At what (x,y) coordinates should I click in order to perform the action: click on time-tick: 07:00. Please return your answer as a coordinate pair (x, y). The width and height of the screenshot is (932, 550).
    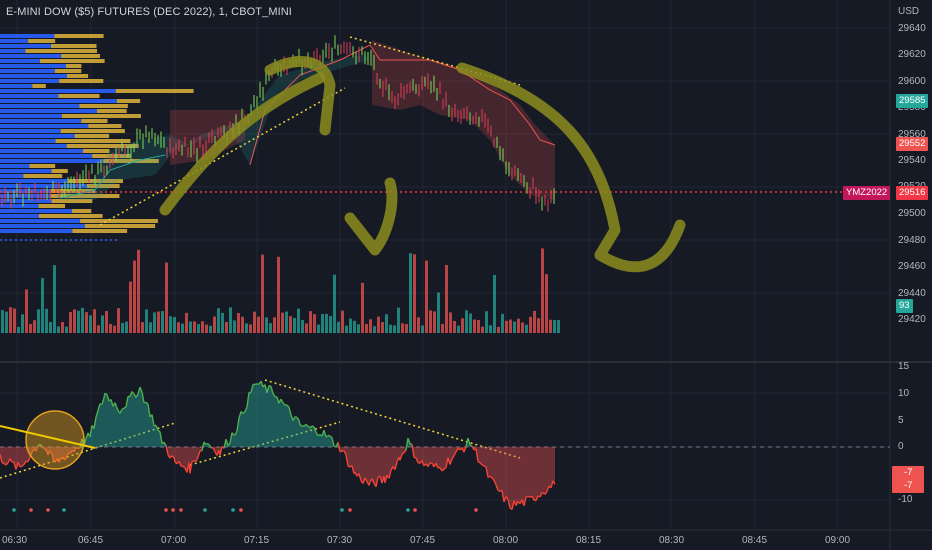
    Looking at the image, I should click on (174, 540).